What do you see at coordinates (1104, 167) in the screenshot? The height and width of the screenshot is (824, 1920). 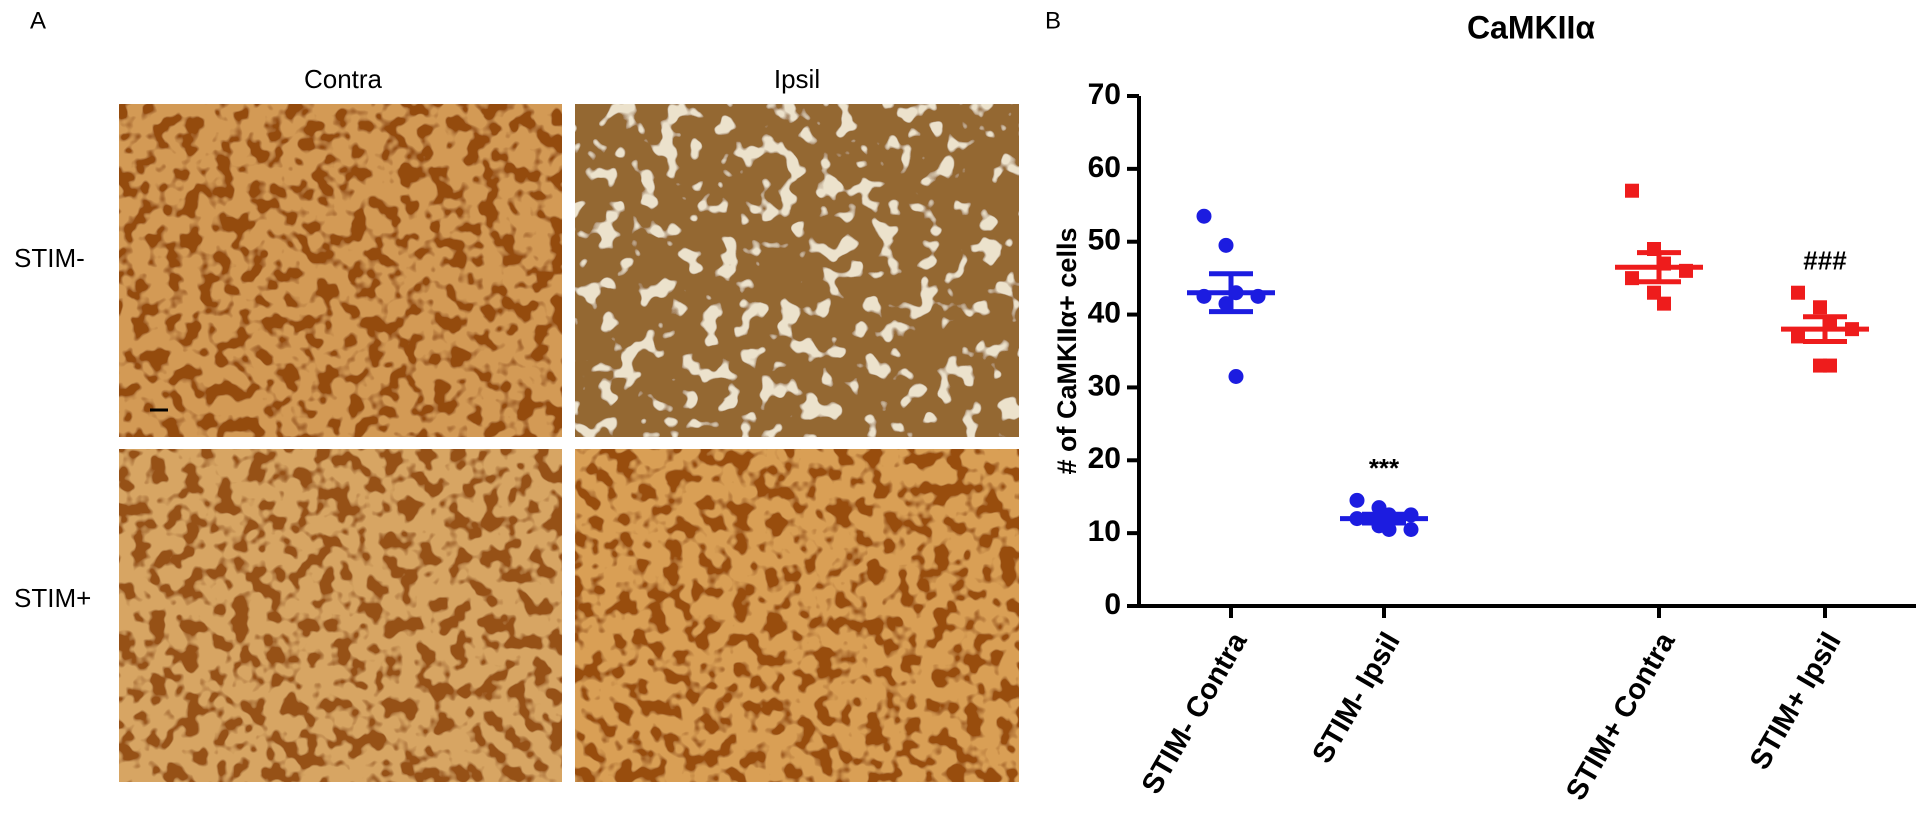 I see `y-tick-label: 60` at bounding box center [1104, 167].